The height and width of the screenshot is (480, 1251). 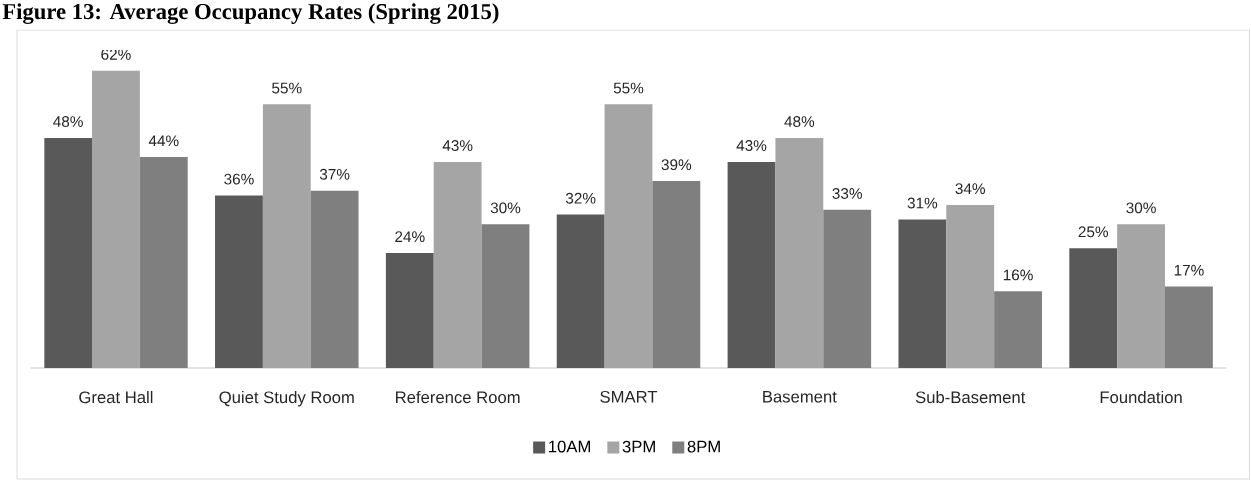 I want to click on x-tick-label: Sub-Basement, so click(x=970, y=397).